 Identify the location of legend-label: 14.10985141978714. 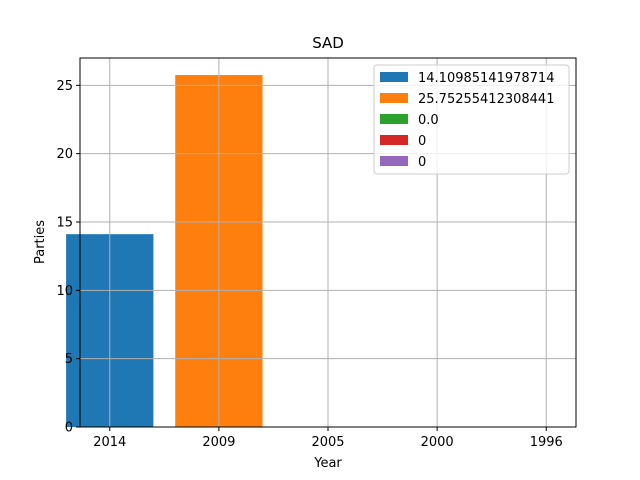
(486, 78).